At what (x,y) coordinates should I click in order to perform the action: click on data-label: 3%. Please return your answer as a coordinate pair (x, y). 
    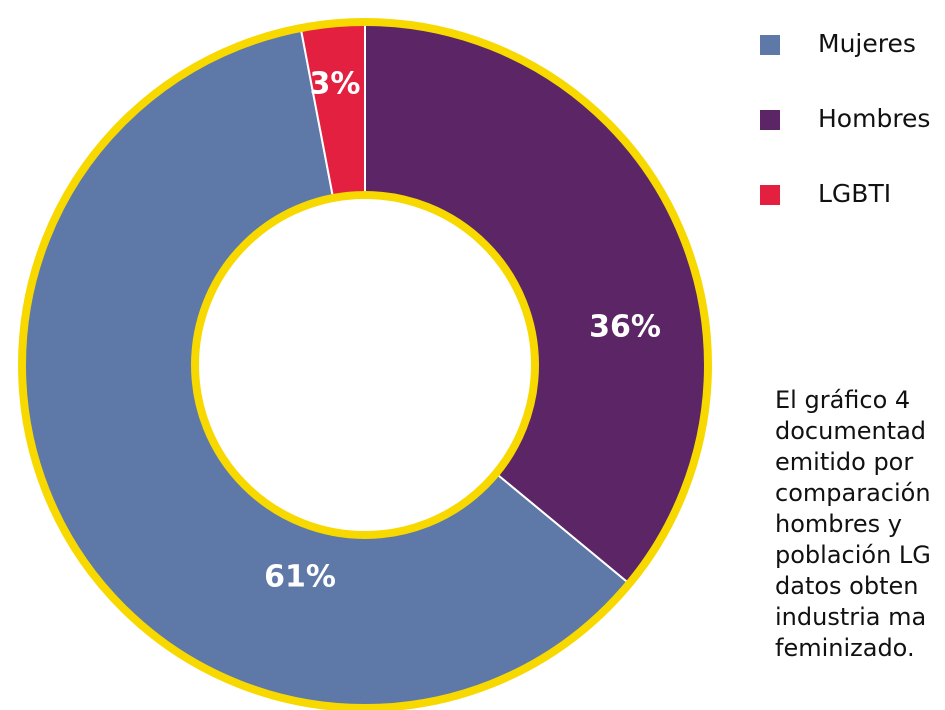
    Looking at the image, I should click on (335, 84).